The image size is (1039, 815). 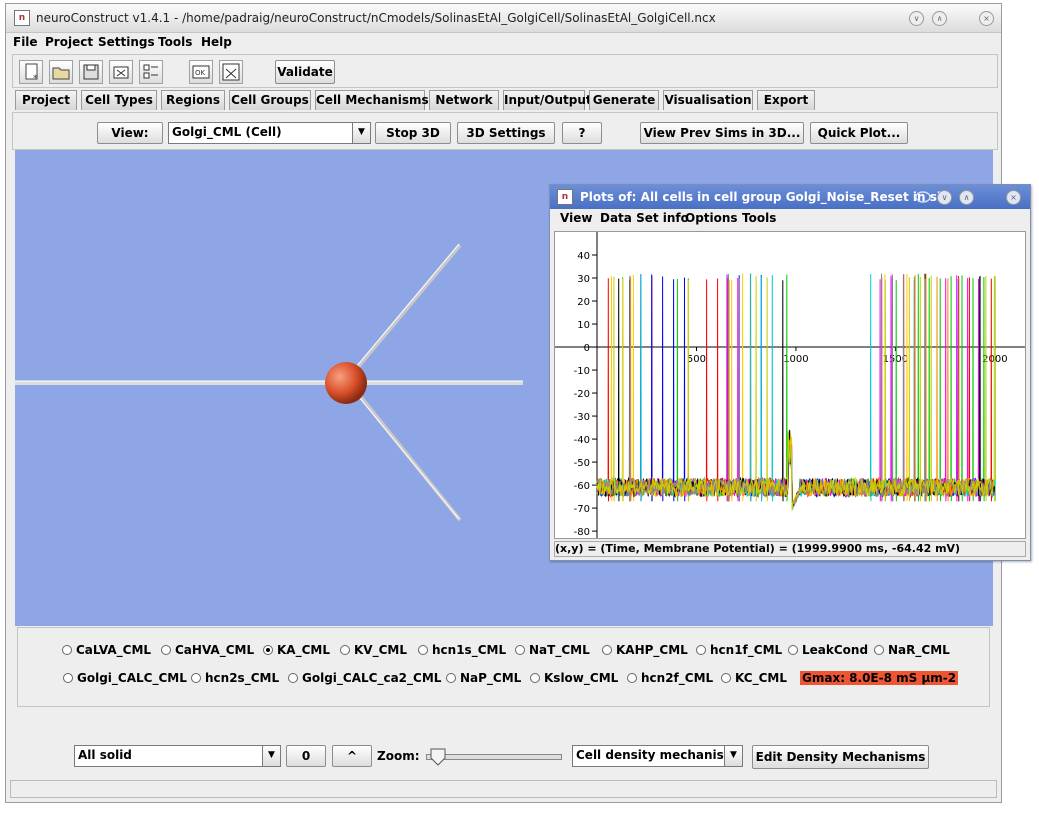 I want to click on options-icon: OK, so click(x=201, y=72).